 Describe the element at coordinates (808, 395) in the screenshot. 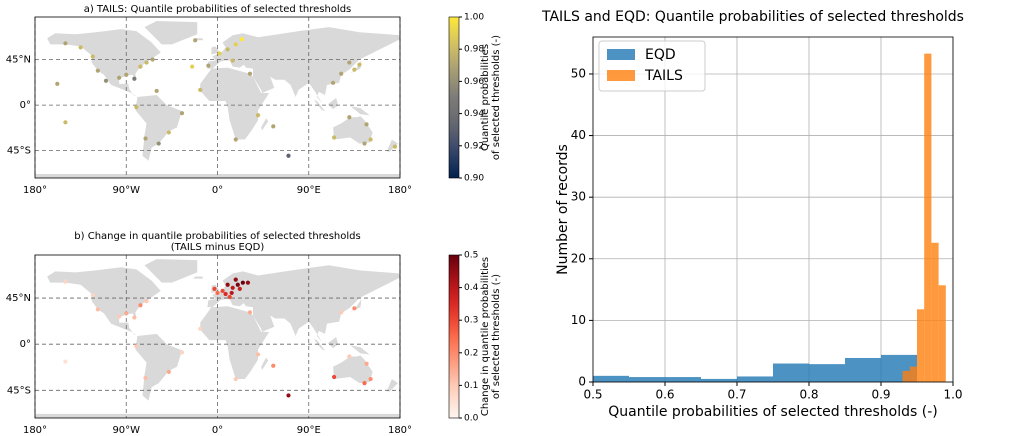

I see `x-tick-label: 0.8` at that location.